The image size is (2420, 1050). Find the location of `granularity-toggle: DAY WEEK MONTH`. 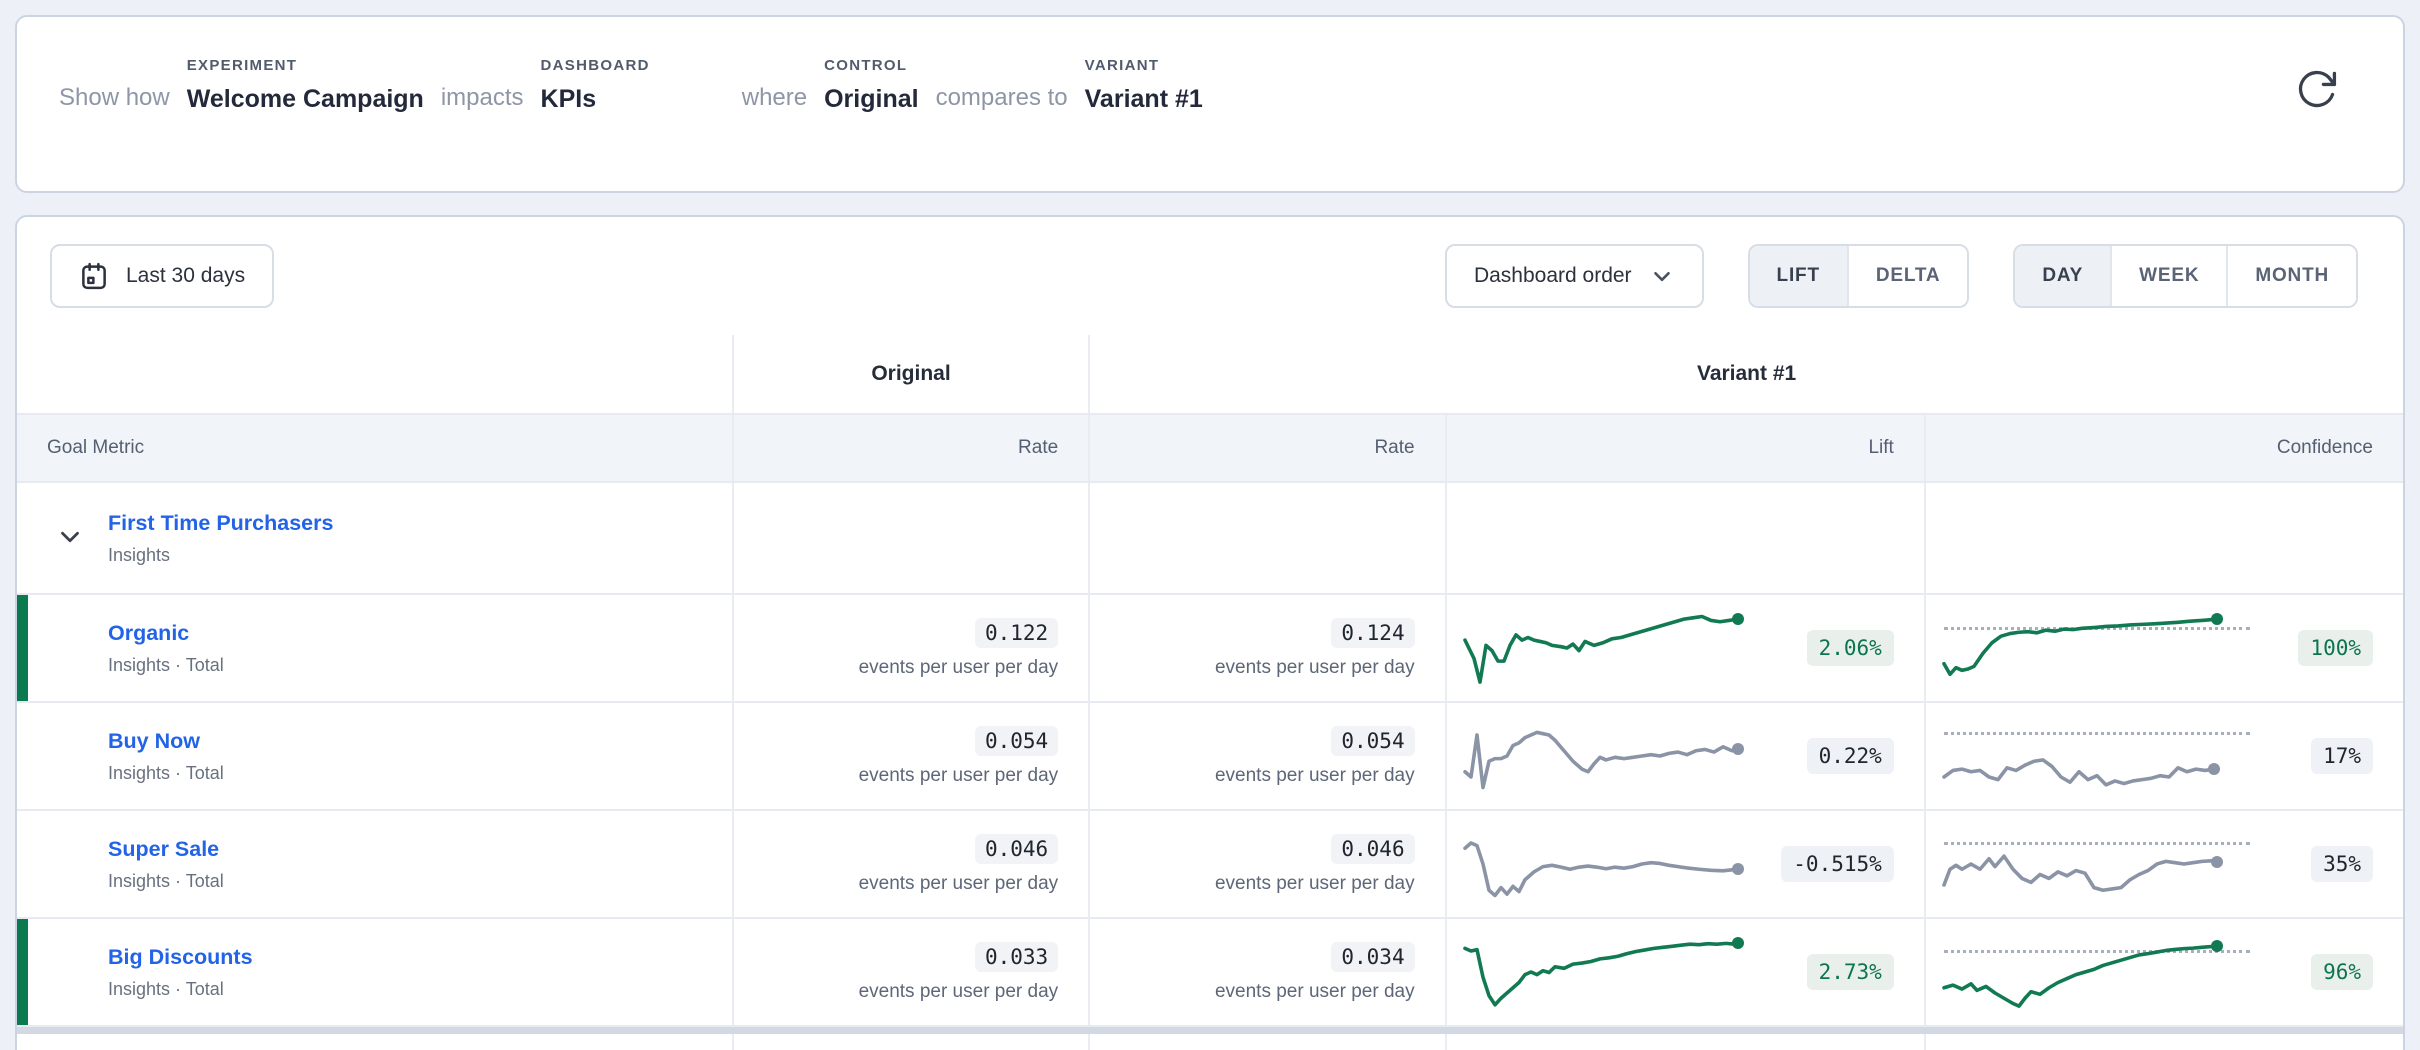

granularity-toggle: DAY WEEK MONTH is located at coordinates (2185, 276).